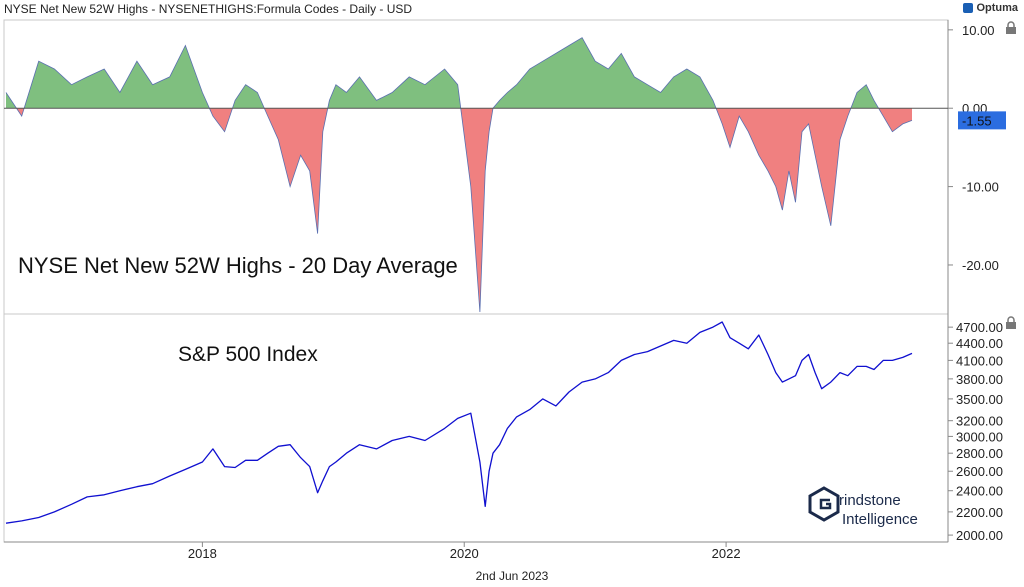 Image resolution: width=1024 pixels, height=587 pixels. What do you see at coordinates (979, 399) in the screenshot?
I see `y-tick-label: 3500.00` at bounding box center [979, 399].